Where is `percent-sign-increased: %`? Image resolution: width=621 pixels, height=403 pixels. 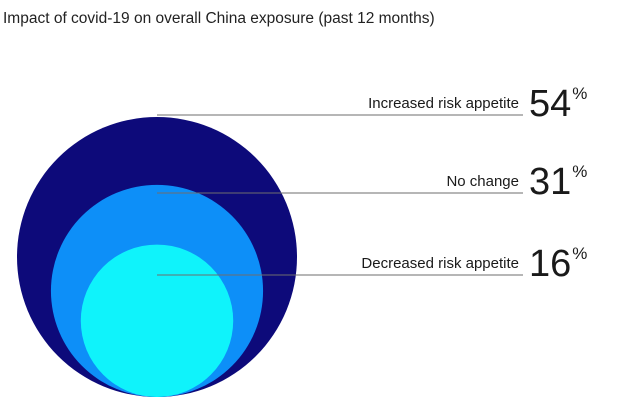
percent-sign-increased: % is located at coordinates (579, 93).